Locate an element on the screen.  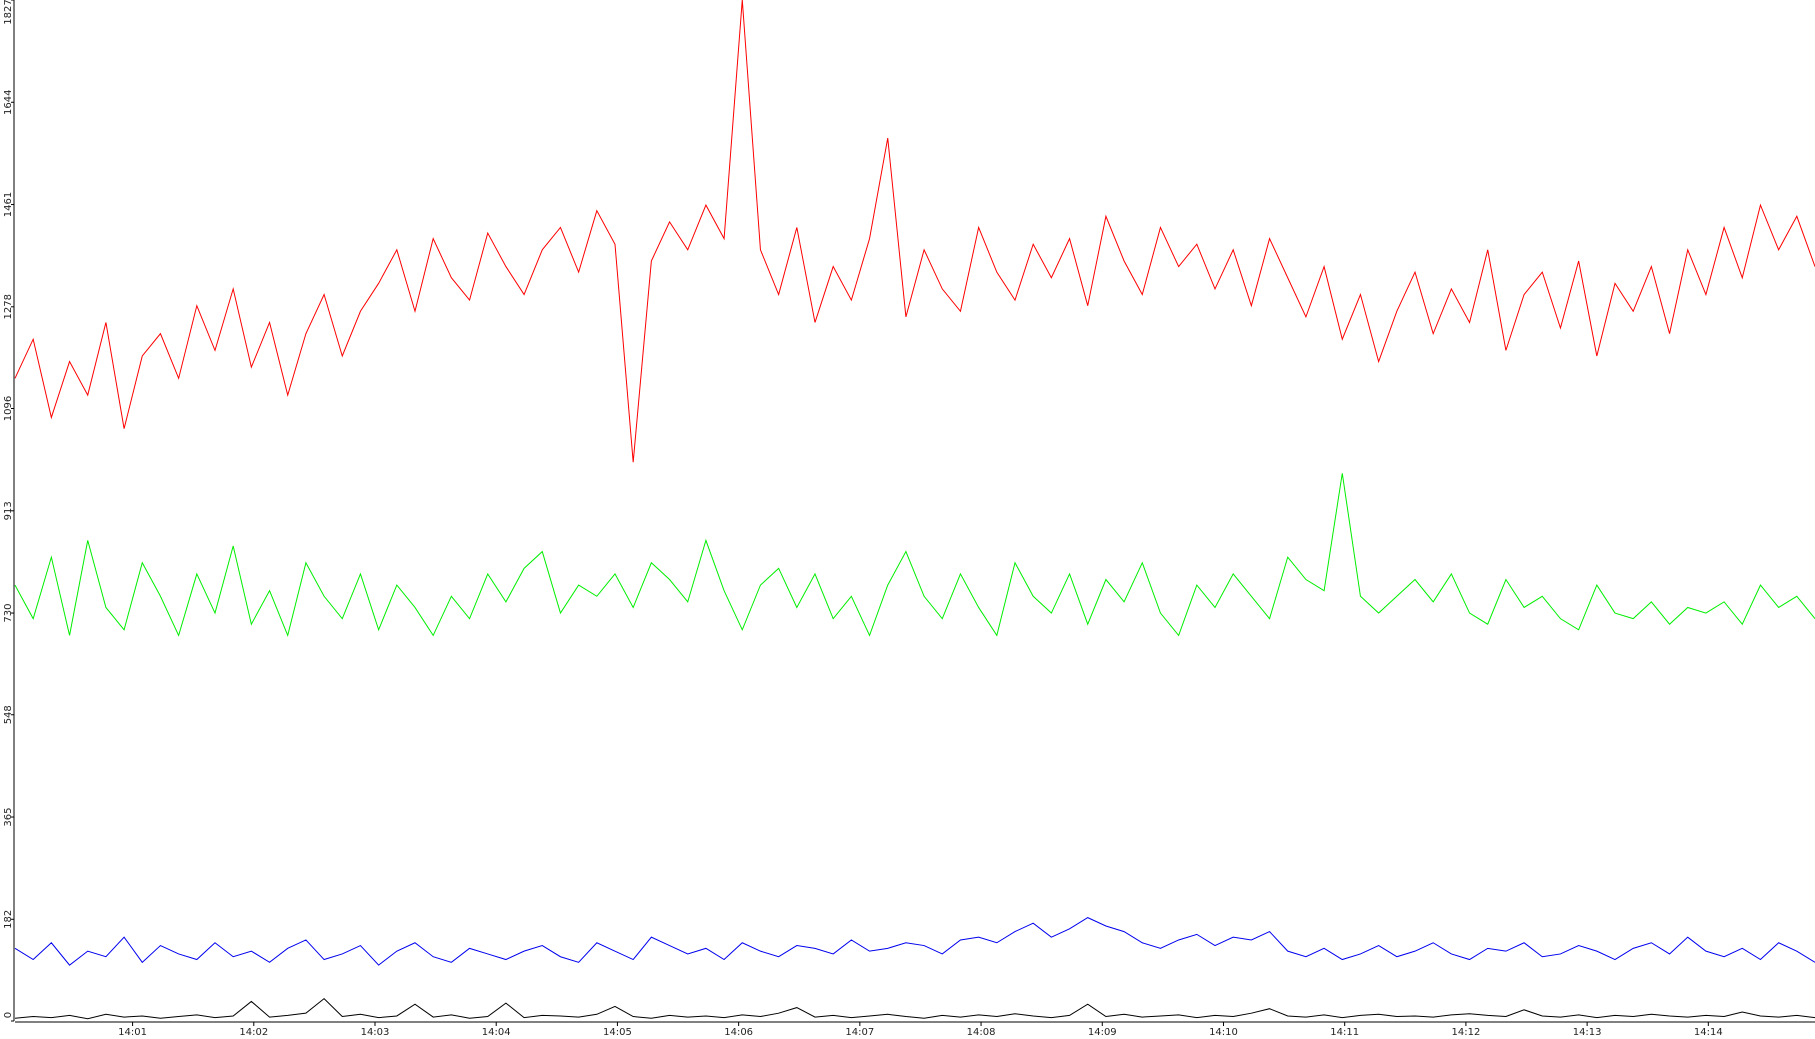
x-tick-label: 14:05 is located at coordinates (617, 1032).